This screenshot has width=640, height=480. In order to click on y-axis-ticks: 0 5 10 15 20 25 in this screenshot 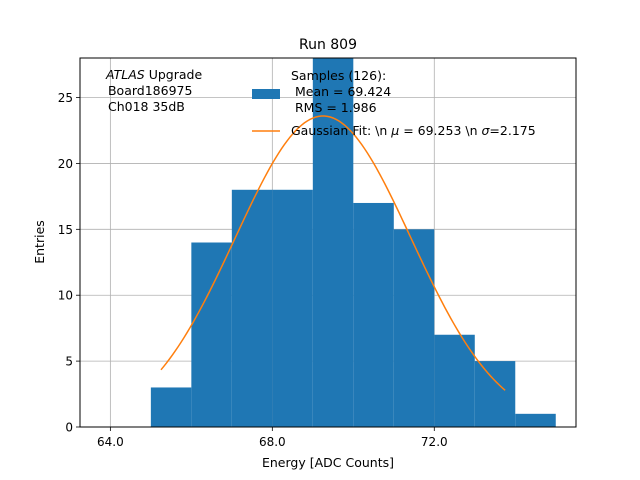, I will do `click(69, 263)`.